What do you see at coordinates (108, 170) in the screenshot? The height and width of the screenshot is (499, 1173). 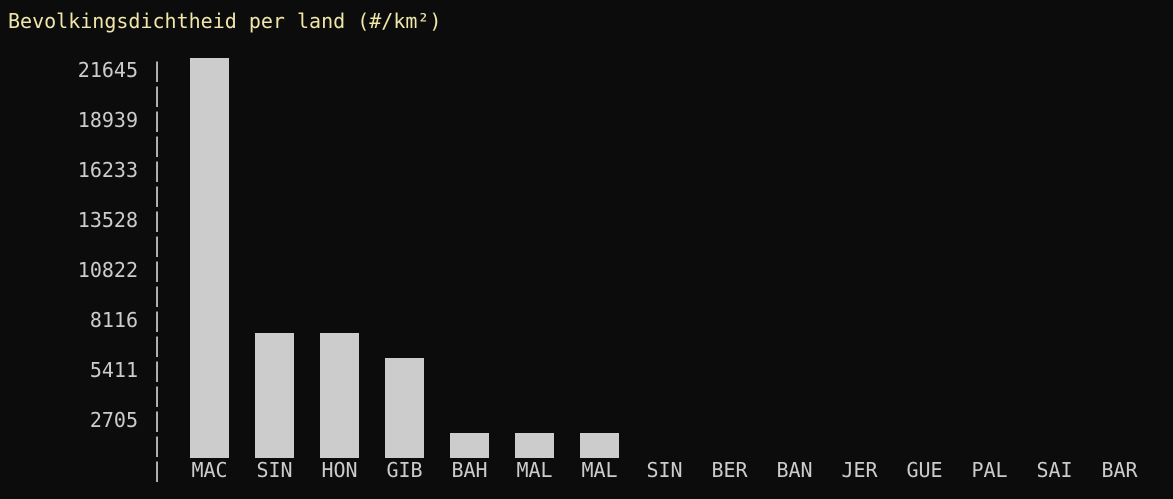 I see `y-tick-label: 16233` at bounding box center [108, 170].